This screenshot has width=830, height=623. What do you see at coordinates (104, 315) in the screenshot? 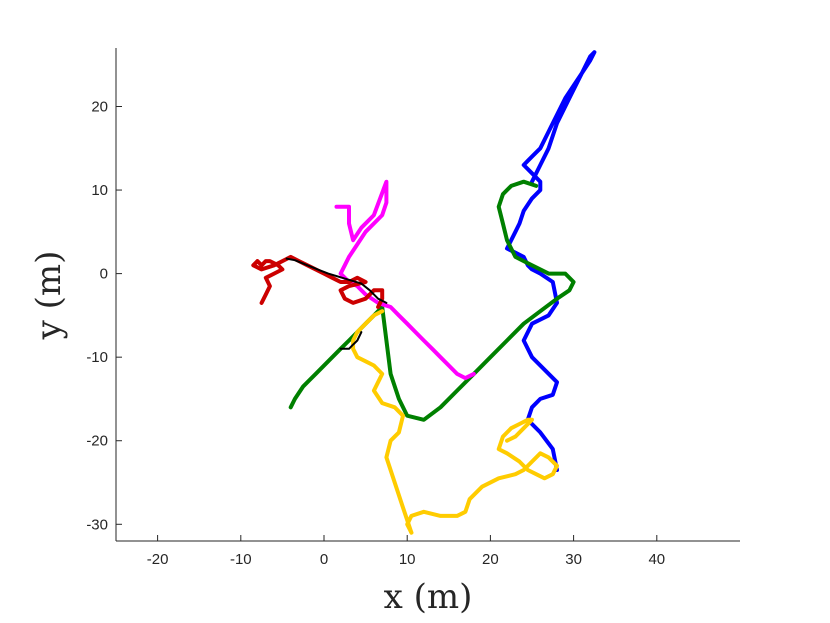
I see `y-ticks: -30 -20 -10 0 10 20` at bounding box center [104, 315].